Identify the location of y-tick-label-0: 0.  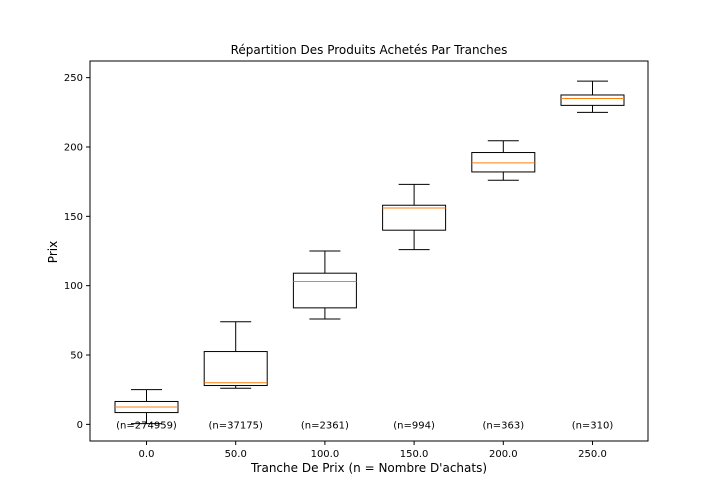
(80, 425).